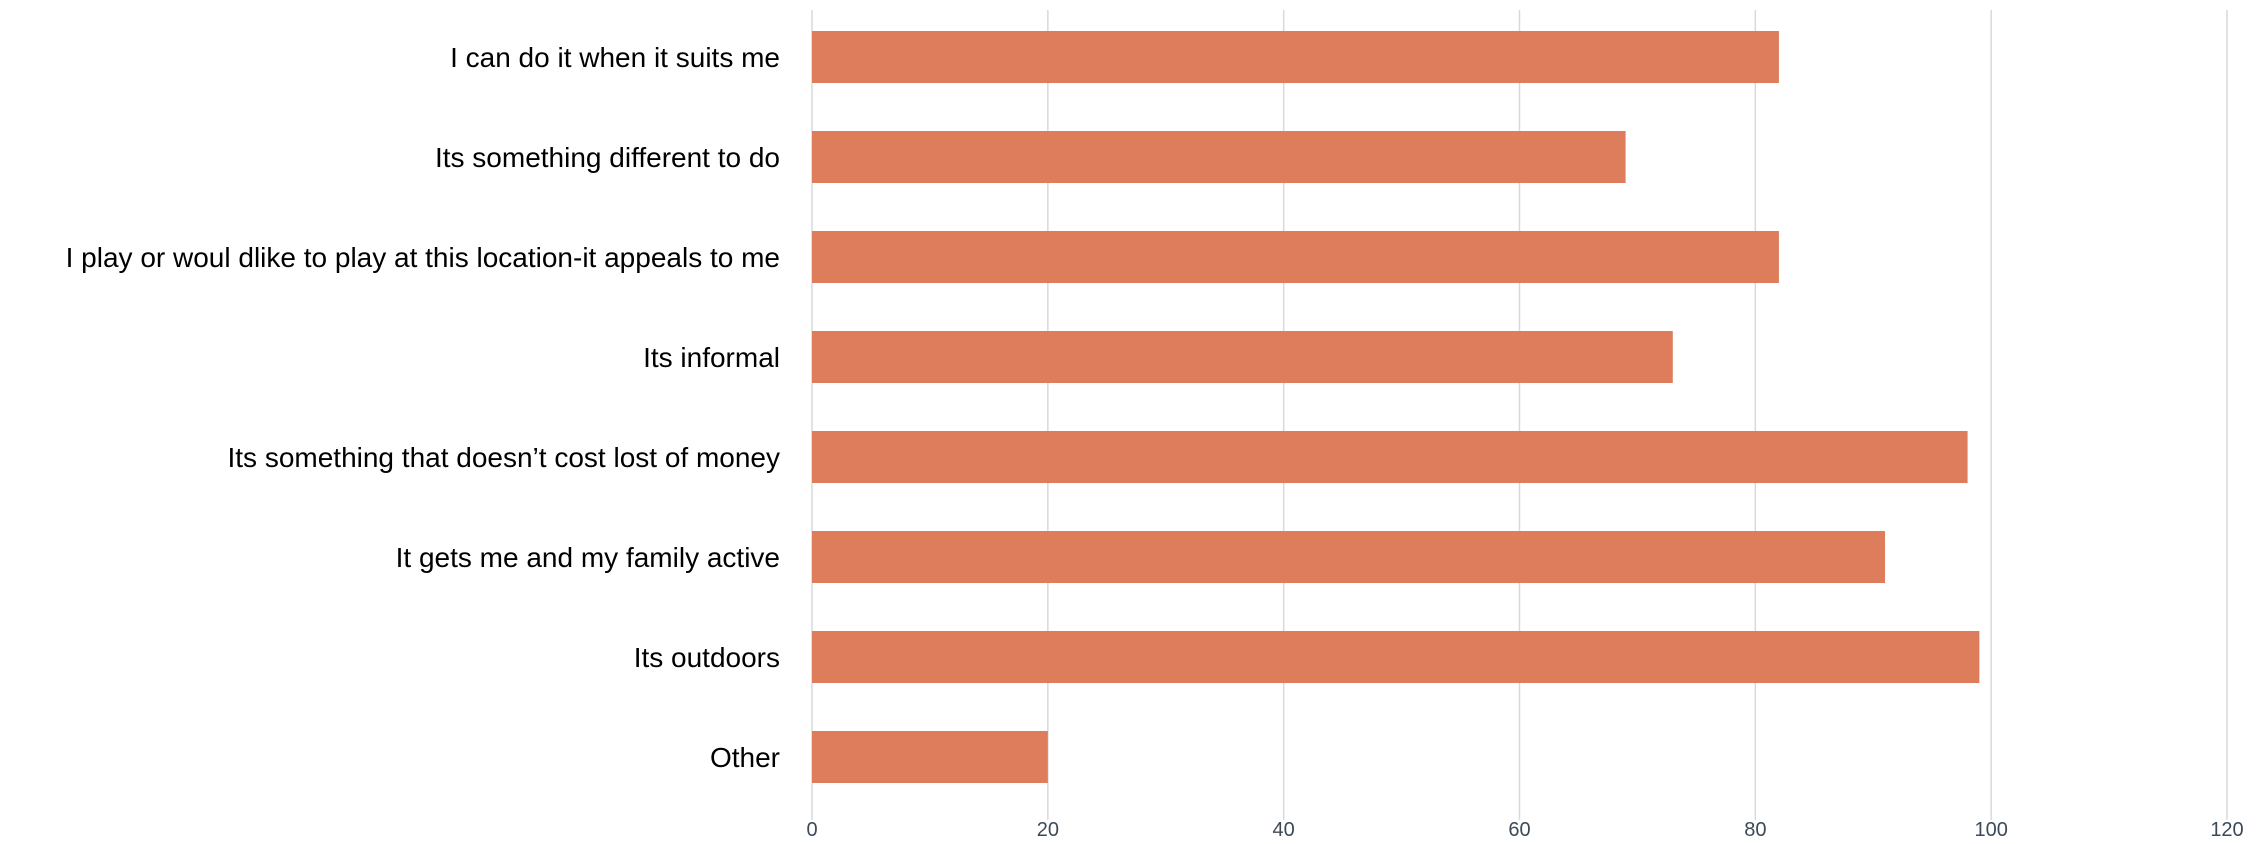 This screenshot has height=844, width=2264. Describe the element at coordinates (2226, 830) in the screenshot. I see `x-tick-label: 120` at that location.